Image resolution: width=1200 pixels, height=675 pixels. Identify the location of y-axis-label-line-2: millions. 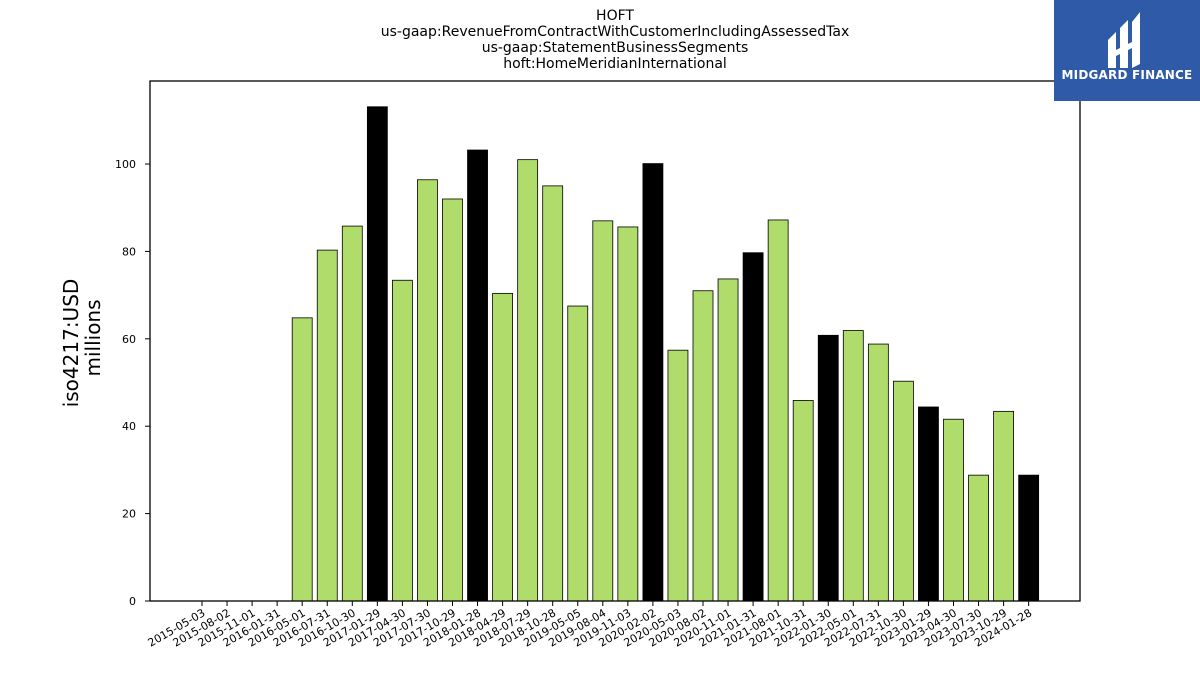
(93, 337).